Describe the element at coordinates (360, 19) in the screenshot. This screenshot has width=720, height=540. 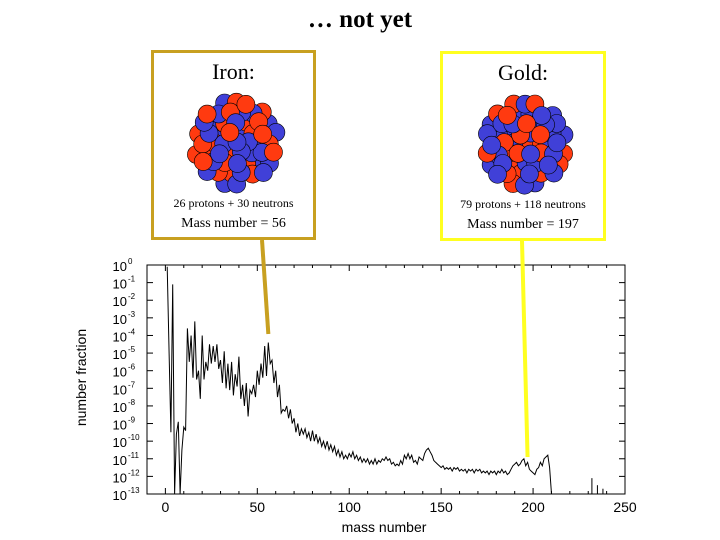
I see `slide-title: … not yet` at that location.